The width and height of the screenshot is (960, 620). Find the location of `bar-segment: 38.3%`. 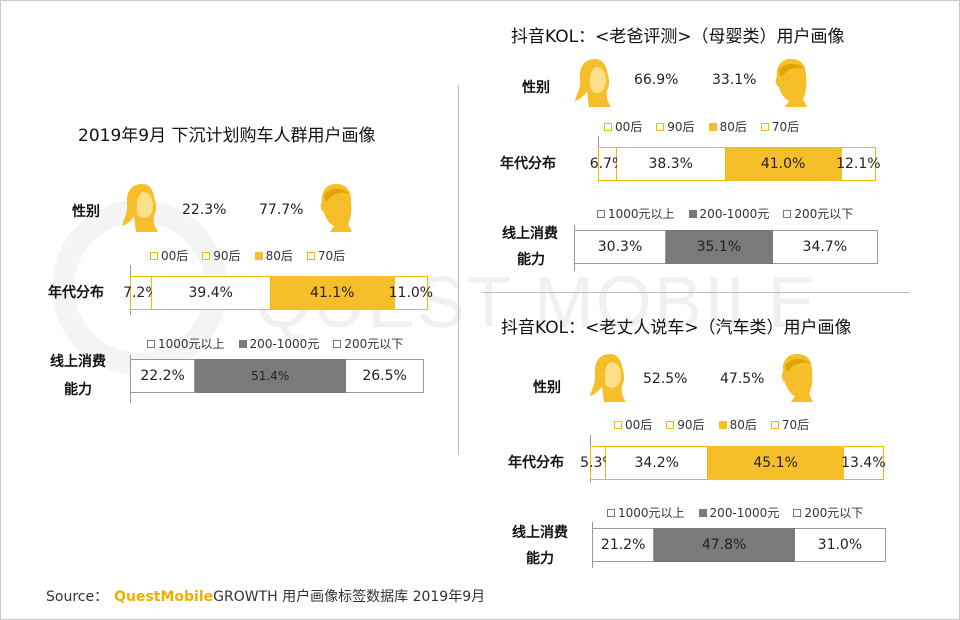

bar-segment: 38.3% is located at coordinates (671, 164).